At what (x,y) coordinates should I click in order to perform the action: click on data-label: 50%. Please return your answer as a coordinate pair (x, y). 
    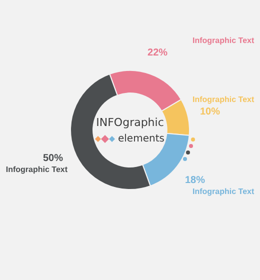
    Looking at the image, I should click on (53, 158).